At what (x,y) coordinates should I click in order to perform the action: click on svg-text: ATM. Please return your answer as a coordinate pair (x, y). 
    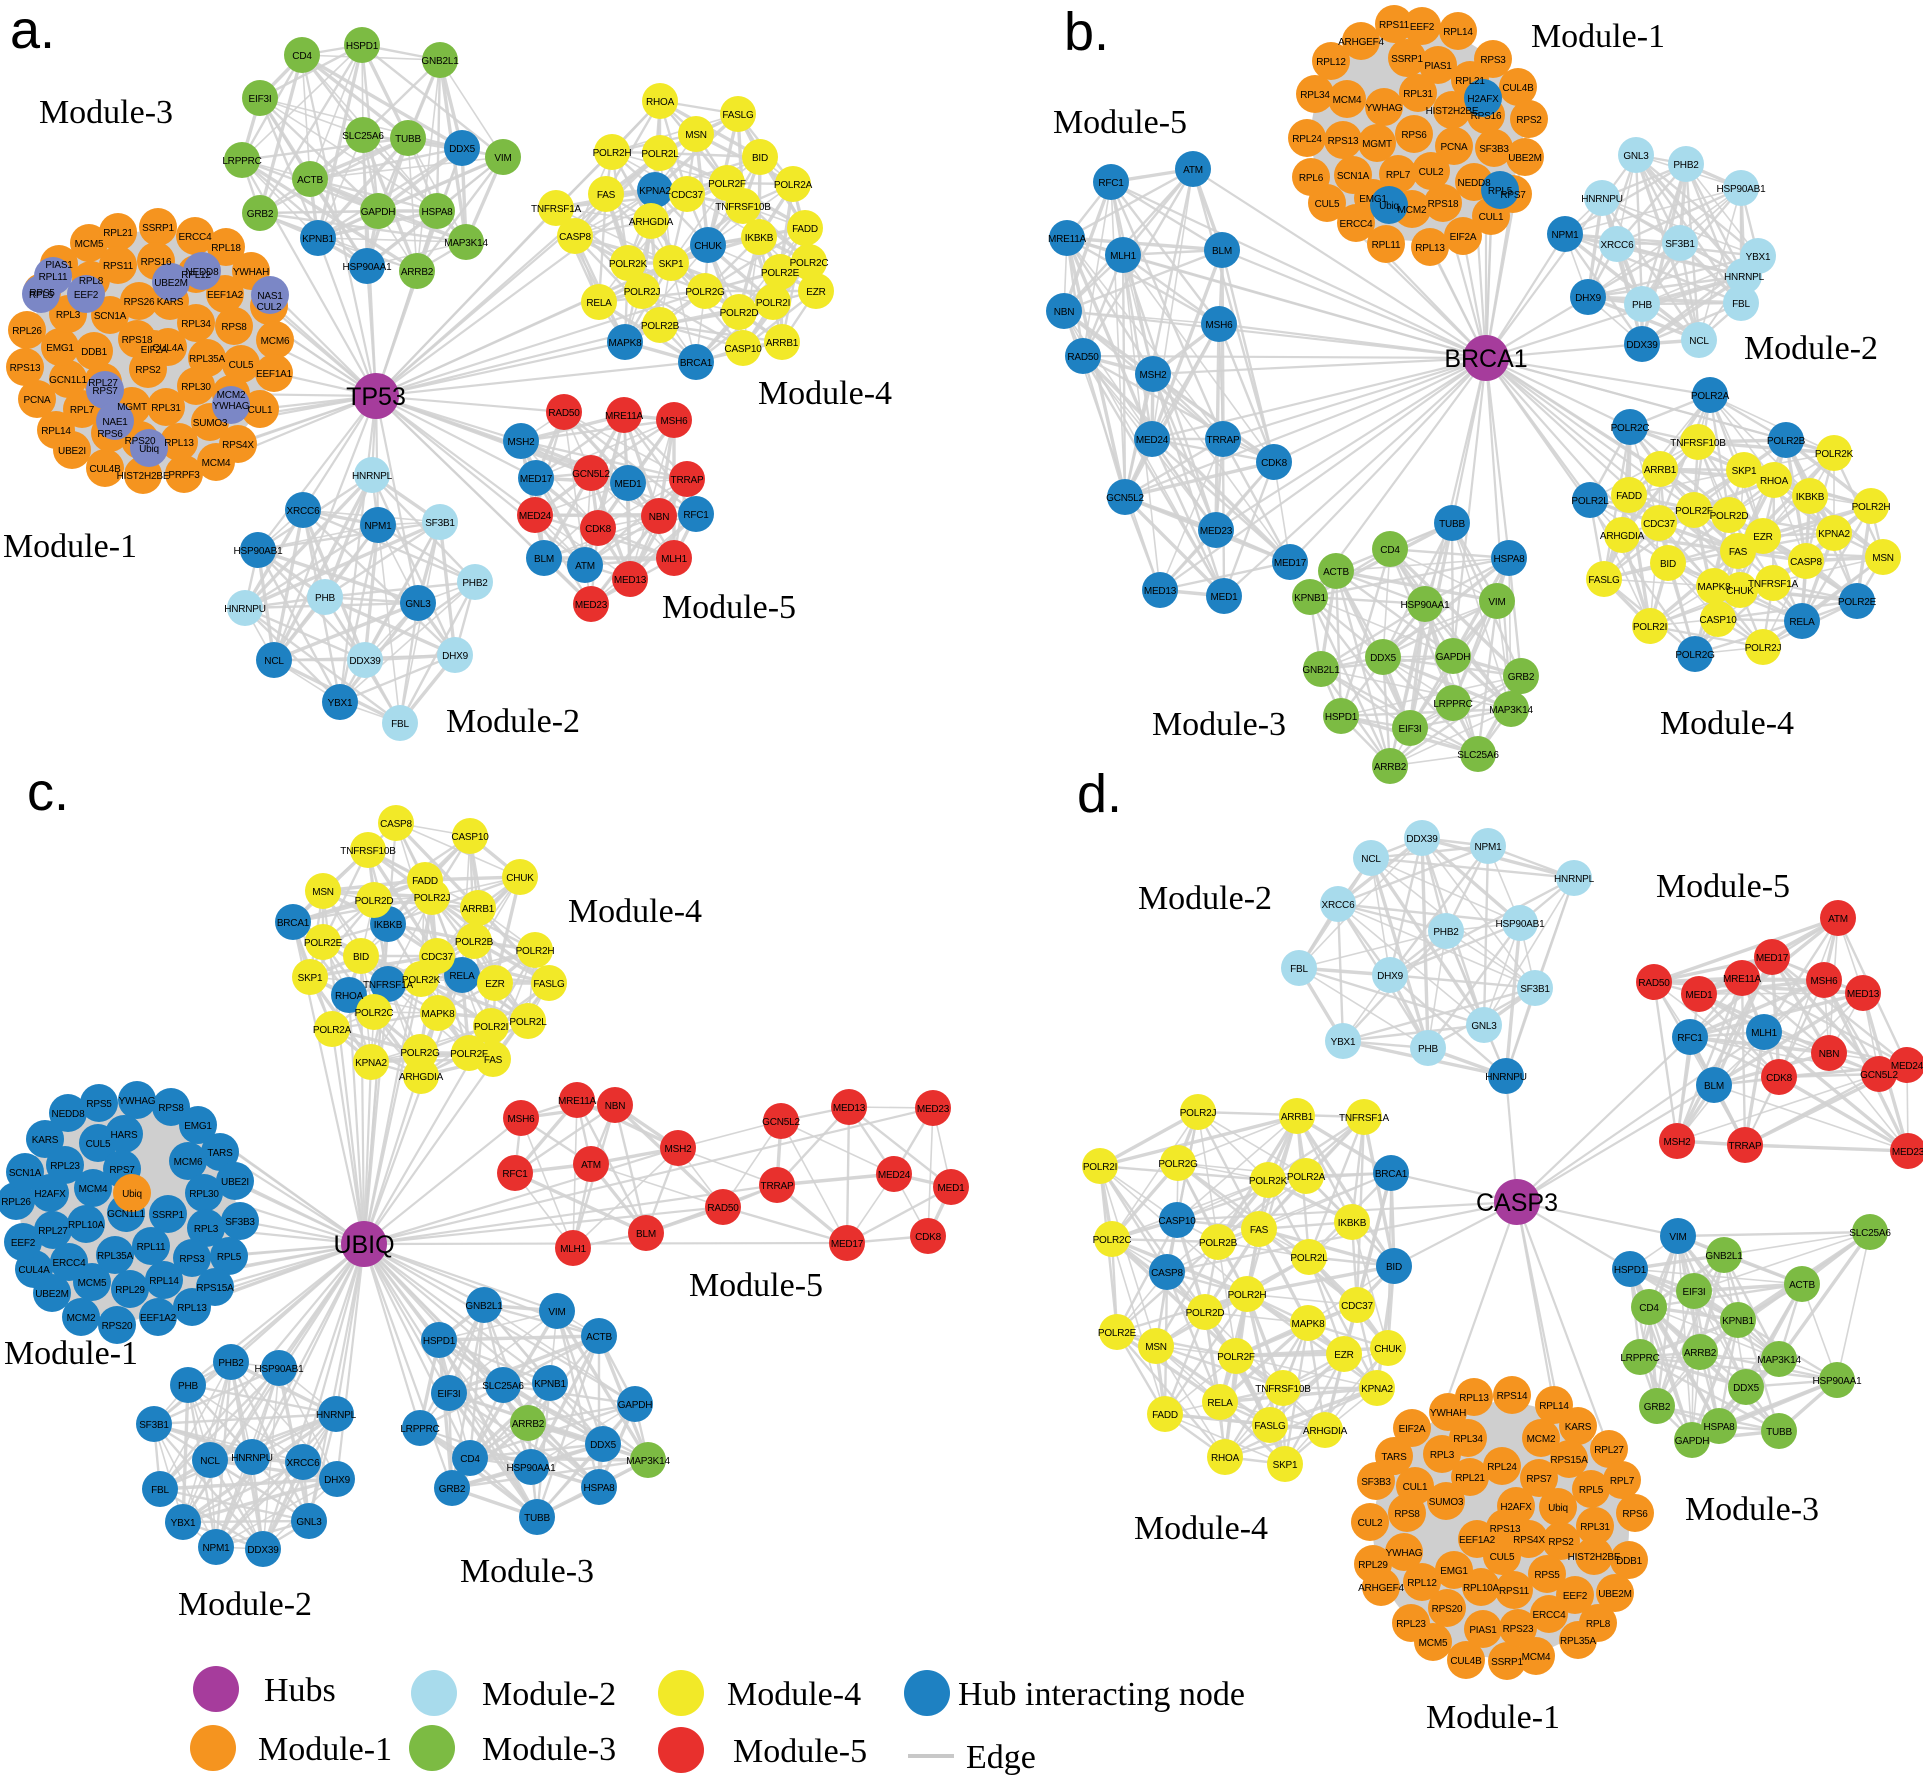
    Looking at the image, I should click on (591, 1165).